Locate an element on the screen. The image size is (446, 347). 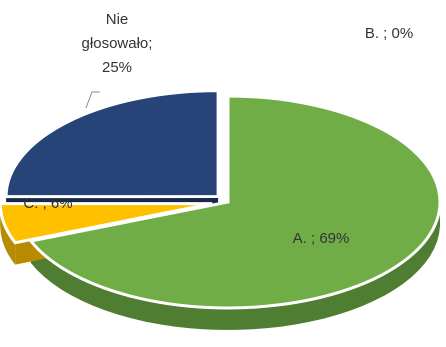
slice-C is located at coordinates (106, 223).